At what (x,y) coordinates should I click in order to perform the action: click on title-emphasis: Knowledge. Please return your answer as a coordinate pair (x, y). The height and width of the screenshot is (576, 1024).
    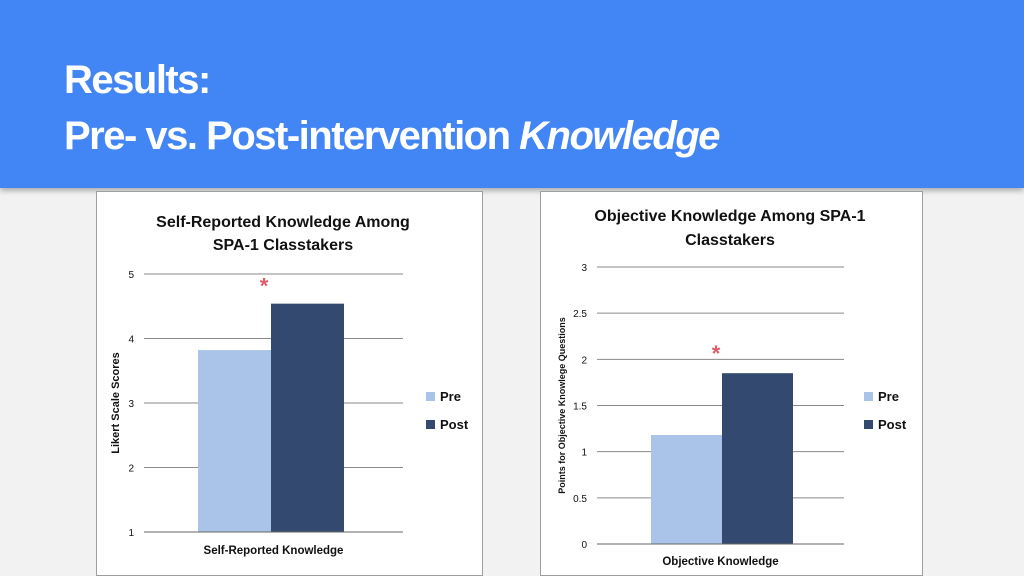
    Looking at the image, I should click on (619, 136).